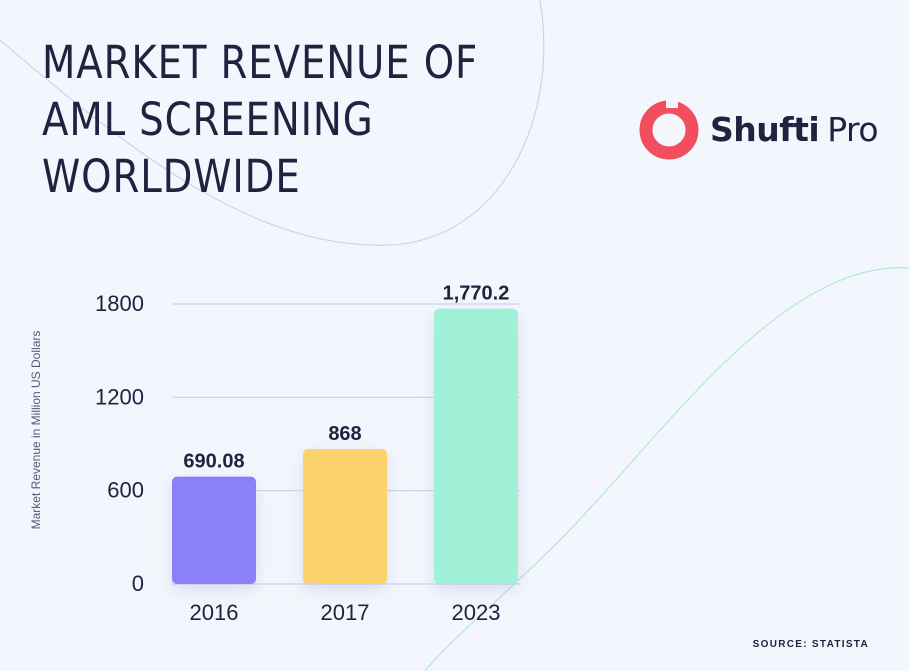  I want to click on shufti-pro-logo: Shufti Pro, so click(758, 130).